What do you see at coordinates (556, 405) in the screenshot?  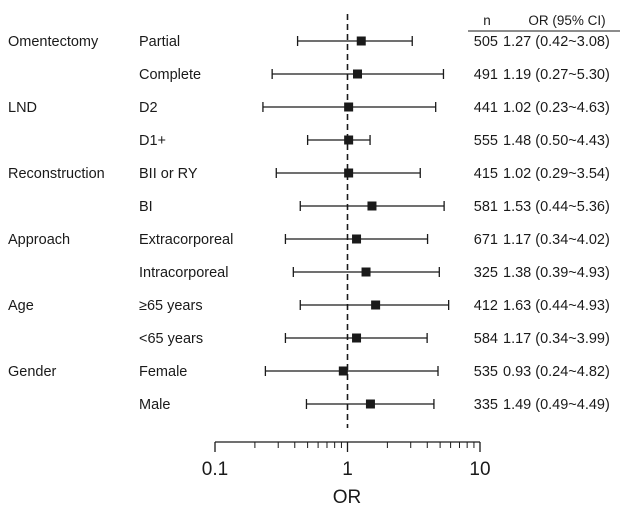 I see `or-ci-value: 1.49 (0.49~4.49)` at bounding box center [556, 405].